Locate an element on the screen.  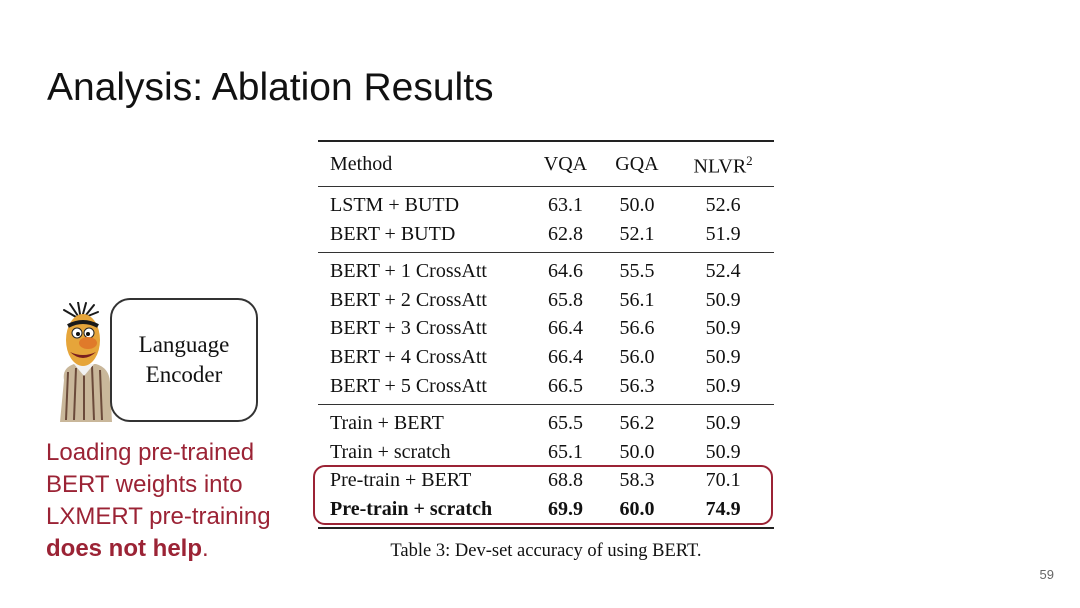
table-row: BERT + 5 CrossAtt 66.5 56.3 50.9 is located at coordinates (546, 387).